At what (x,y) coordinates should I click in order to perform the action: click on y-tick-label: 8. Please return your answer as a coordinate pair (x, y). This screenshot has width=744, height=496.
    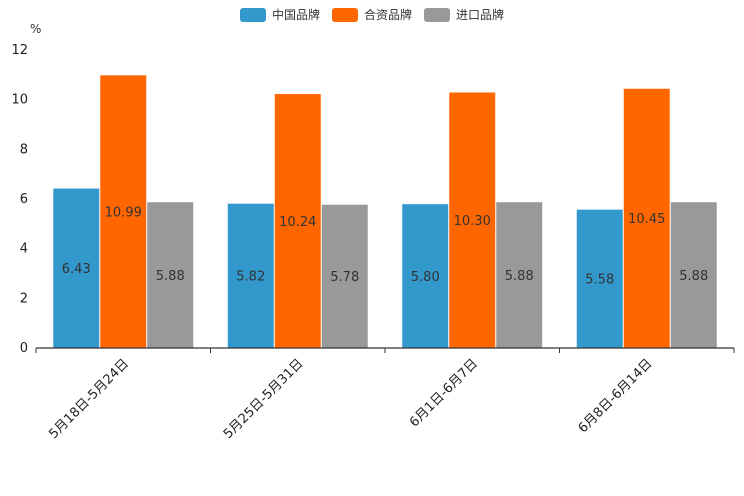
    Looking at the image, I should click on (24, 149).